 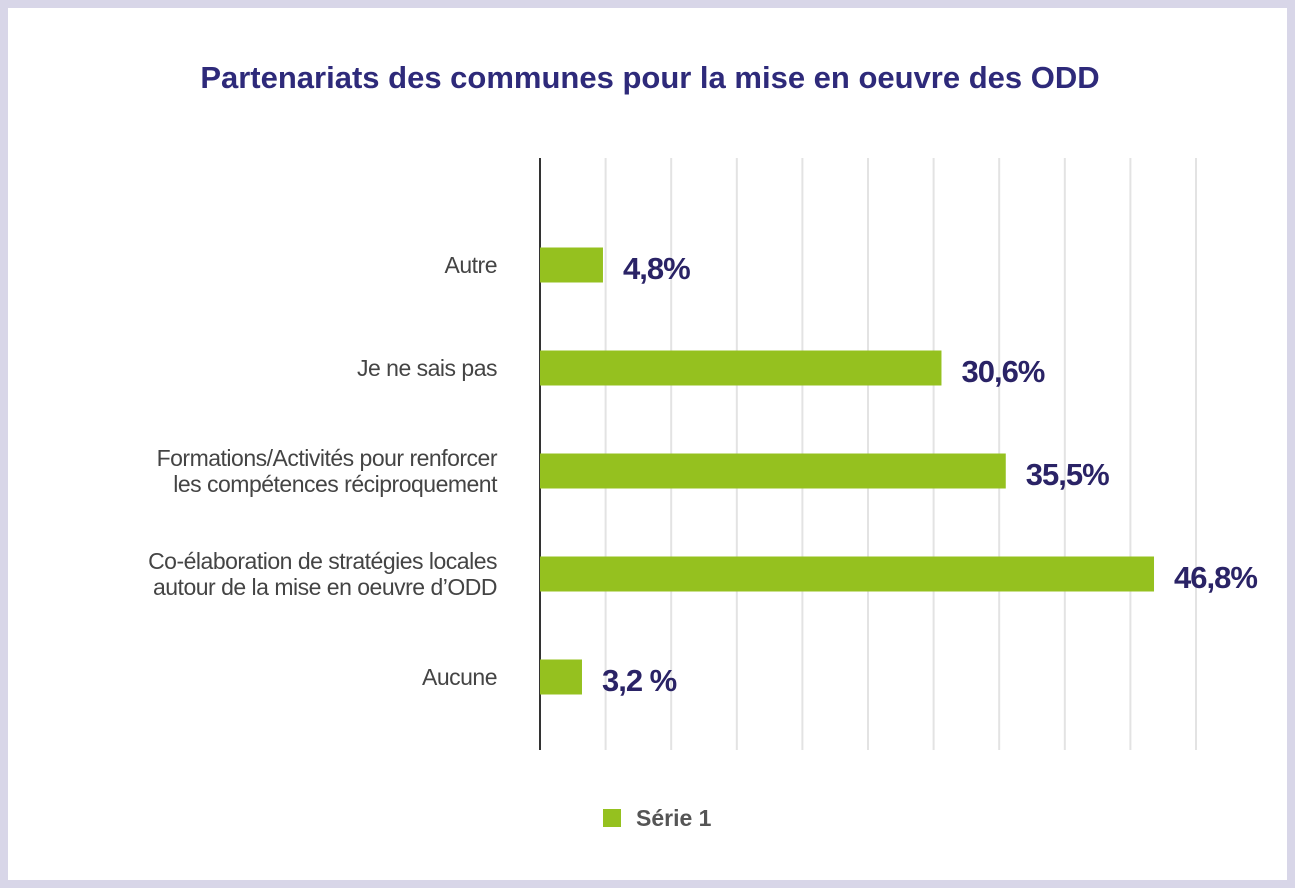 I want to click on value-label: 3,2 %, so click(x=639, y=680).